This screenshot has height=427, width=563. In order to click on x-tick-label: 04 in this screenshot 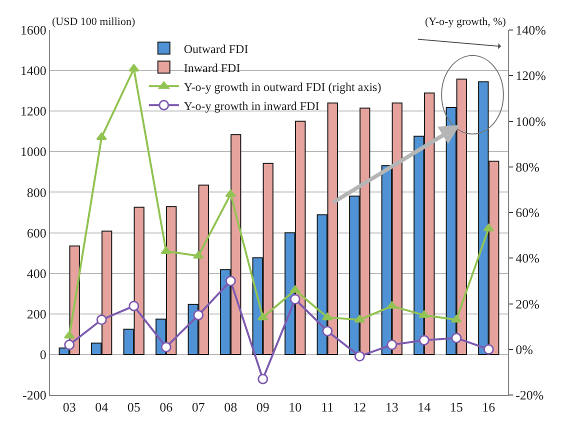, I will do `click(102, 407)`.